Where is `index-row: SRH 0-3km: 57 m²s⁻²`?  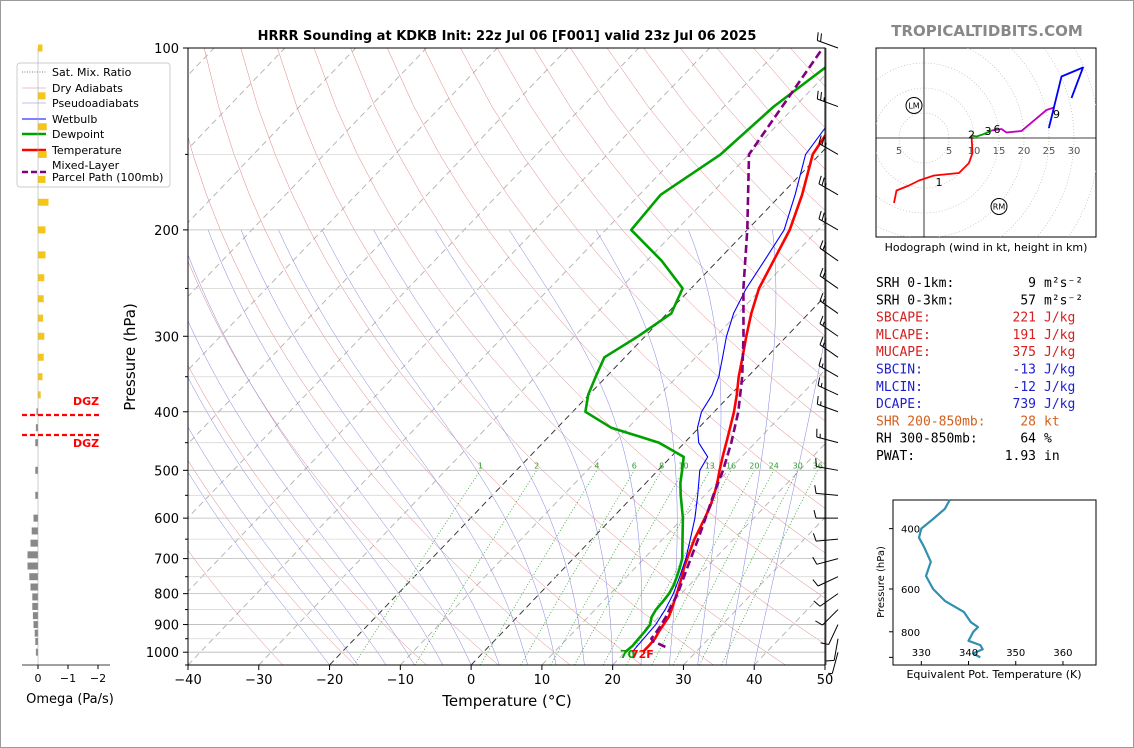
index-row: SRH 0-3km: 57 m²s⁻² is located at coordinates (979, 300).